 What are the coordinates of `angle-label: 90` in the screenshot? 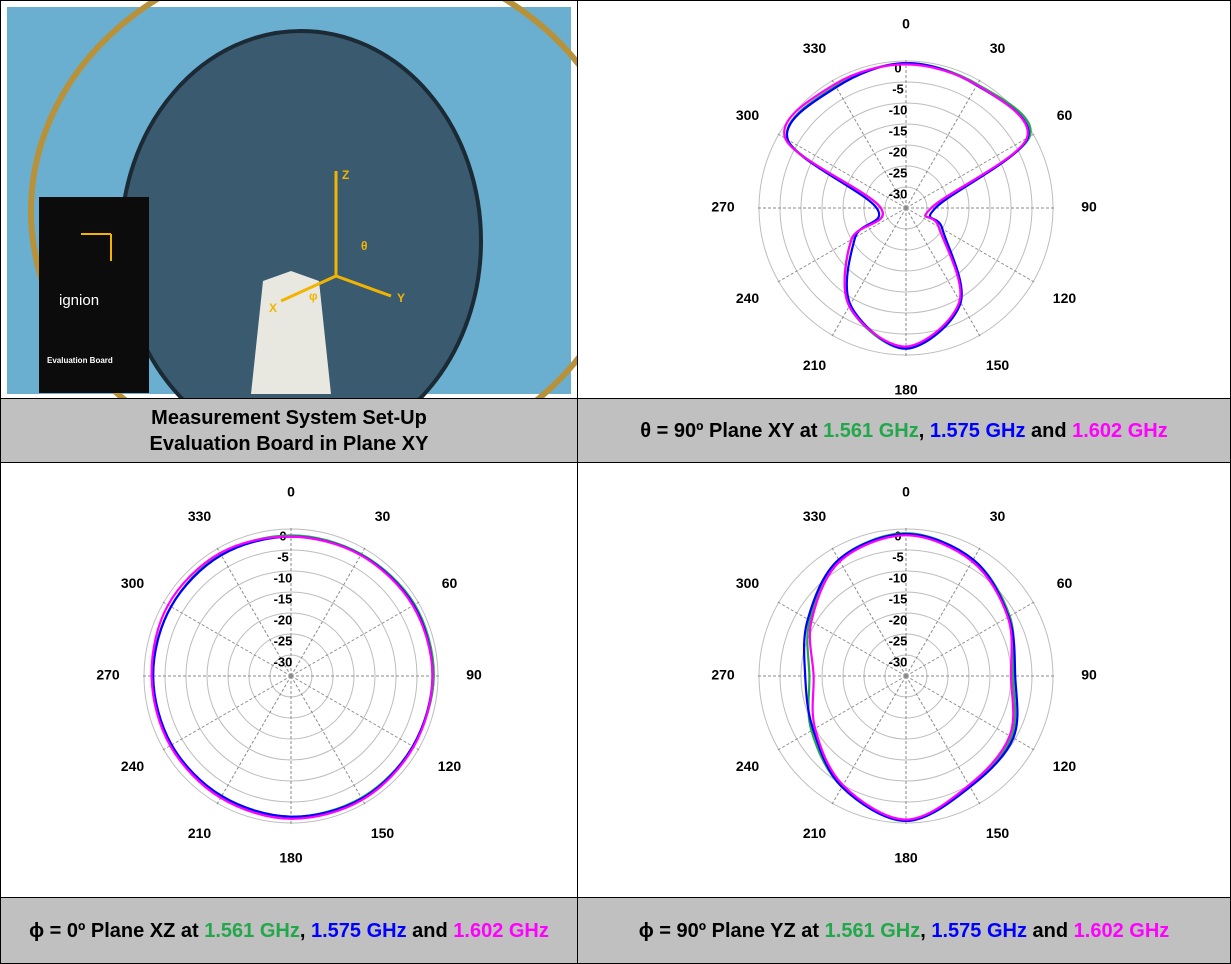 It's located at (1089, 207).